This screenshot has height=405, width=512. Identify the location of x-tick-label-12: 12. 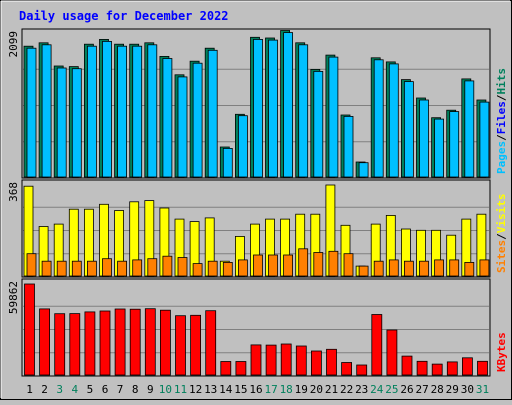
(195, 389).